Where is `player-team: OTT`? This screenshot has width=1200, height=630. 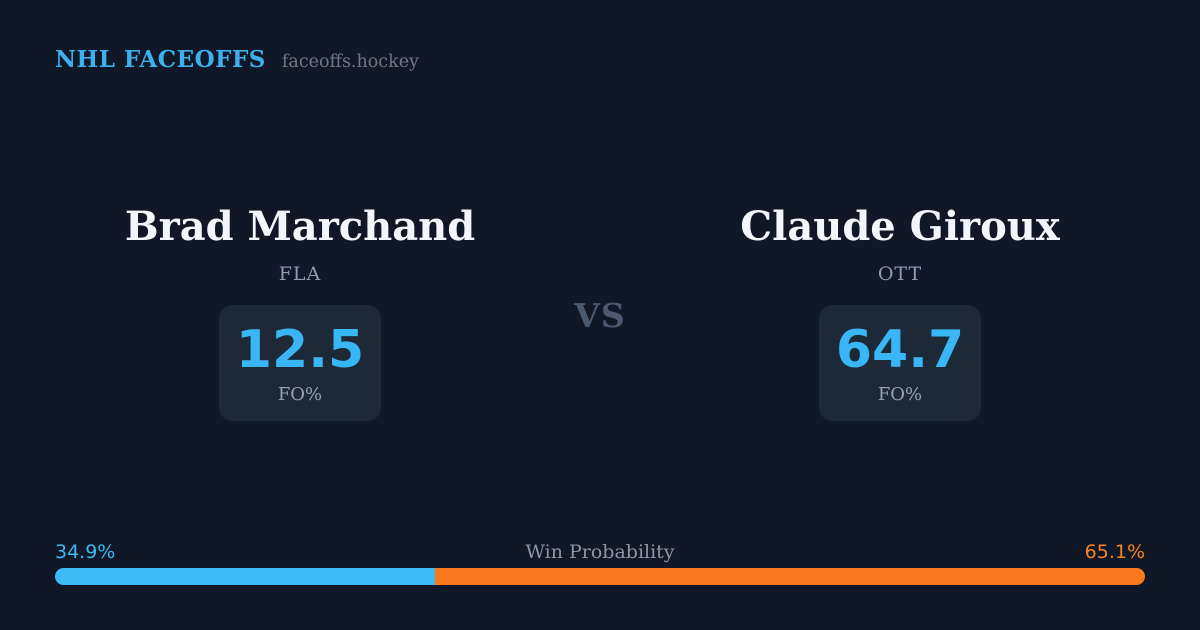 player-team: OTT is located at coordinates (900, 274).